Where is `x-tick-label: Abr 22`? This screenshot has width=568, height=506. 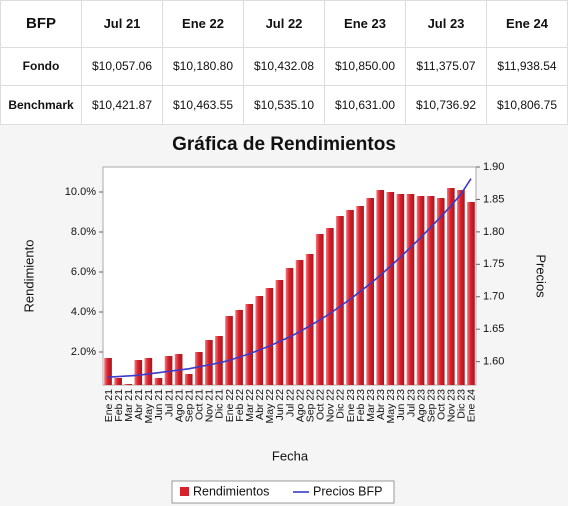
x-tick-label: Abr 22 is located at coordinates (260, 404).